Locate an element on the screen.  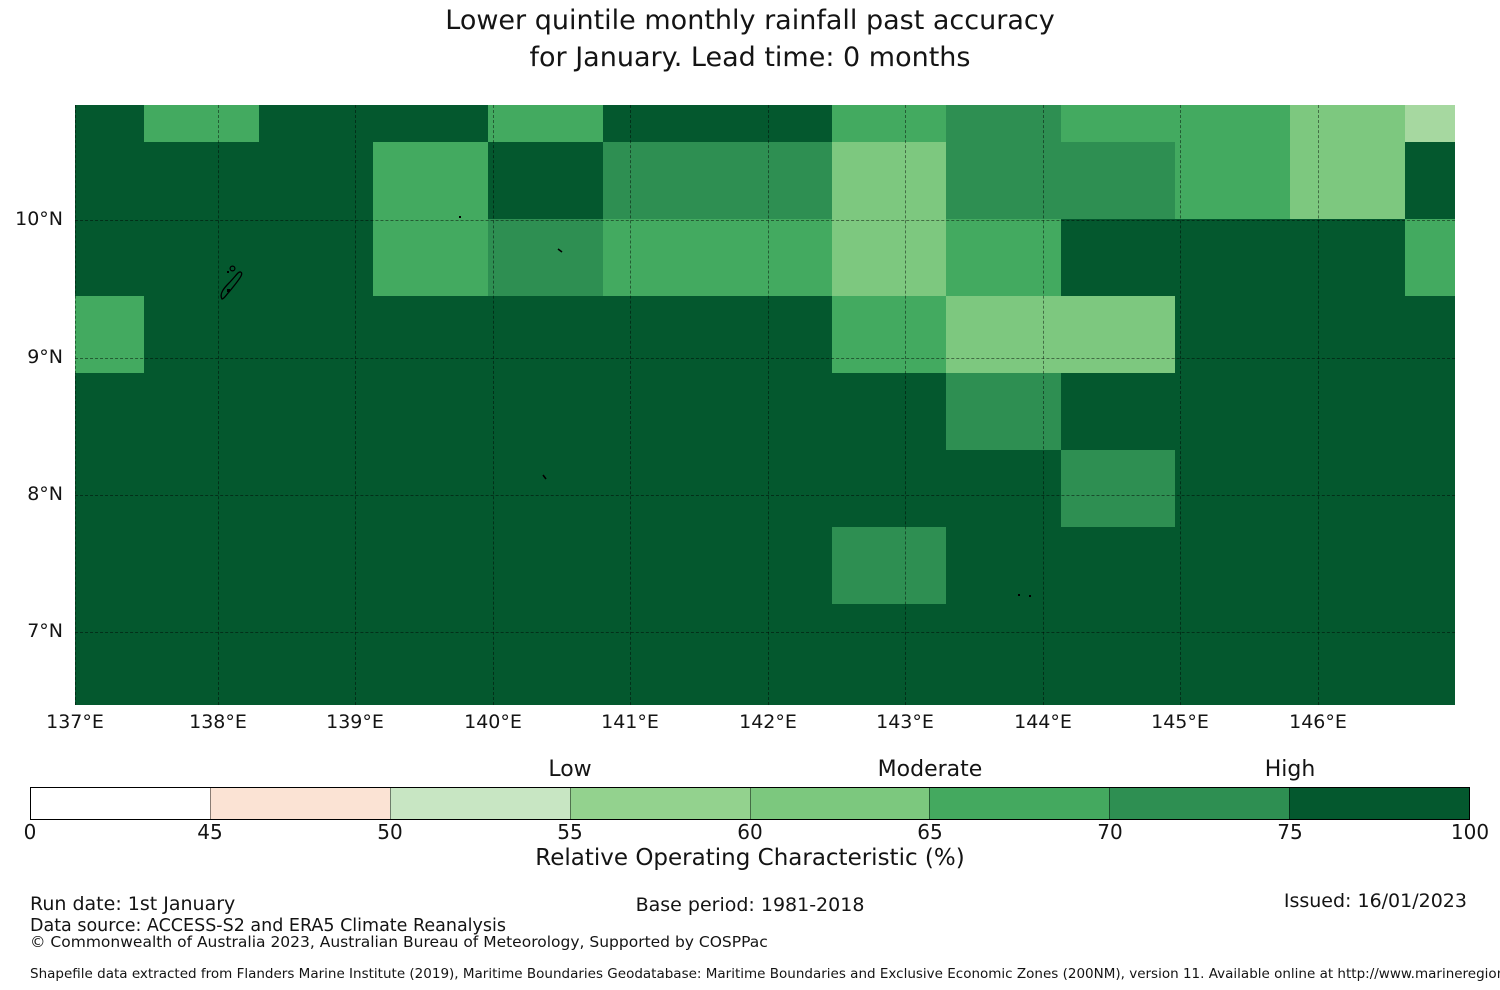
x-axis-tick-label: 138°E is located at coordinates (218, 722).